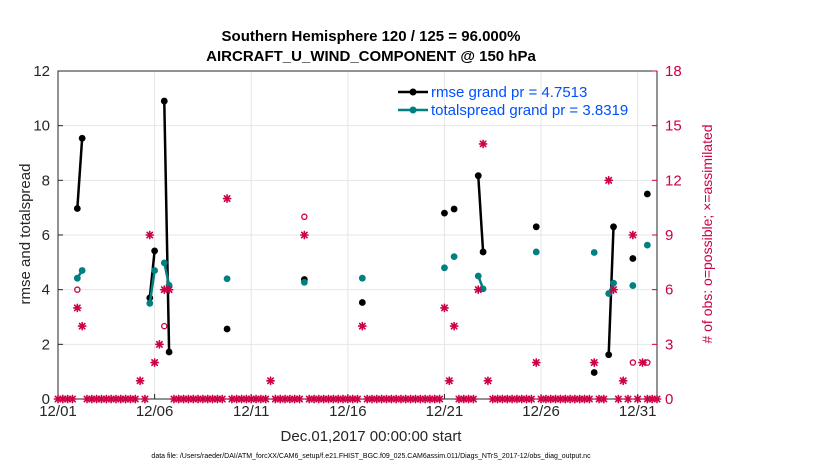  Describe the element at coordinates (348, 411) in the screenshot. I see `x-tick-label: 12/16` at that location.